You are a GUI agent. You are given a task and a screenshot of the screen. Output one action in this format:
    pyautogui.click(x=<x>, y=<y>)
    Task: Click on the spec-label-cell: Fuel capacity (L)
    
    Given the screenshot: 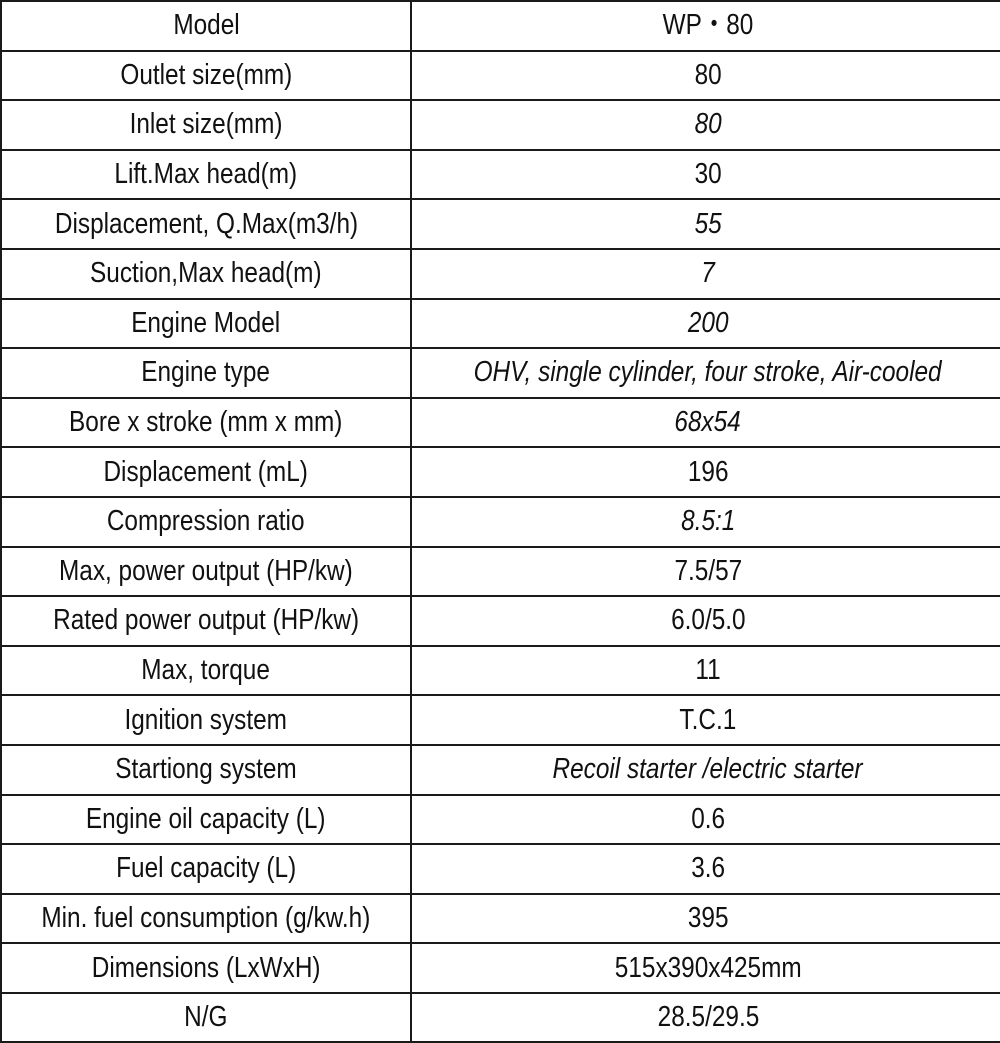 What is the action you would take?
    pyautogui.click(x=206, y=869)
    